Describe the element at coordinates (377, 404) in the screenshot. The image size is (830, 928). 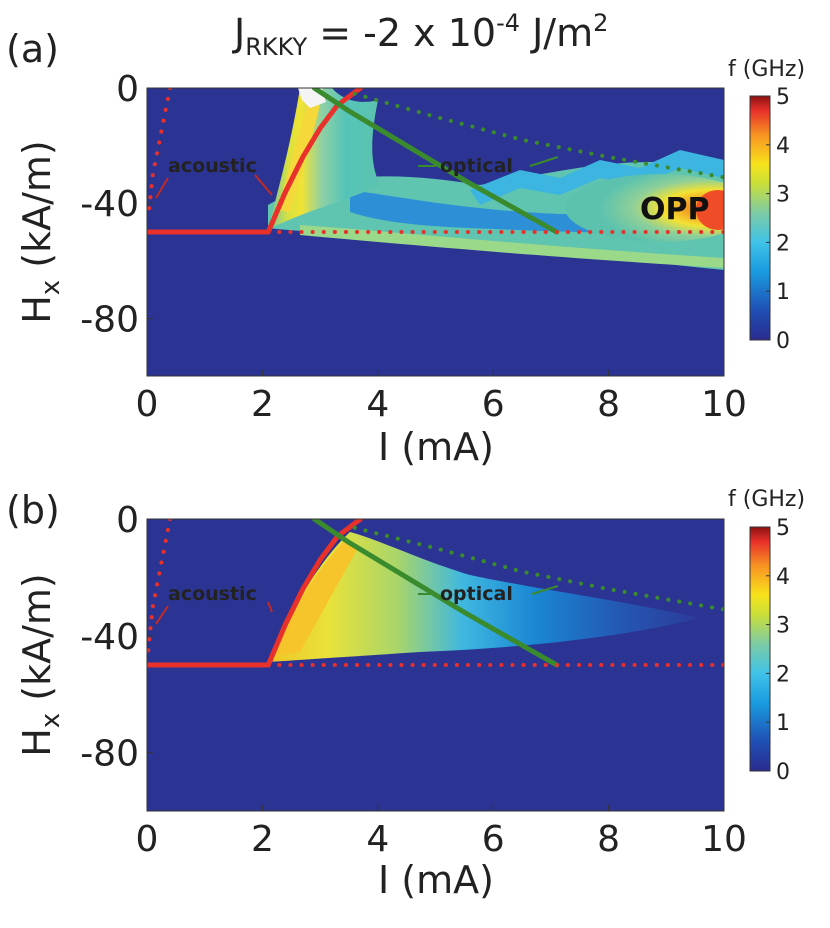
I see `panel-a-x-tick-label: 4` at that location.